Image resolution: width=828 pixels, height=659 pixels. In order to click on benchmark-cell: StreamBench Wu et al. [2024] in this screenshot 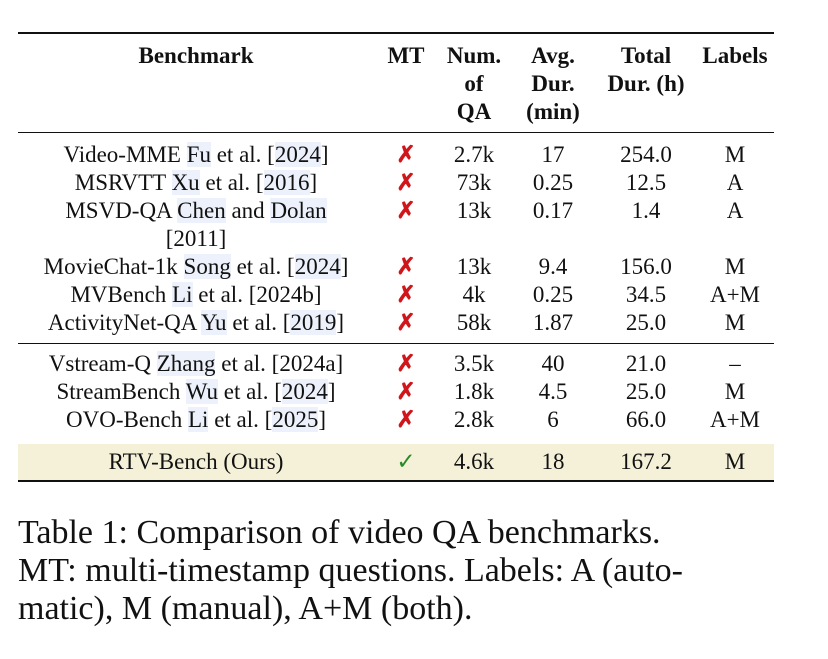, I will do `click(196, 391)`.